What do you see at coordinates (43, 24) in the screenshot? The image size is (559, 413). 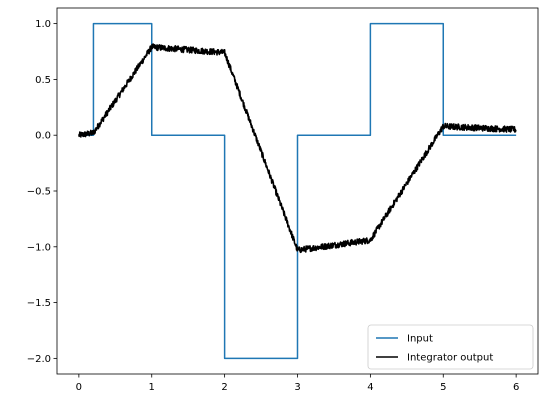 I see `y-tick-label-0: 1.0` at bounding box center [43, 24].